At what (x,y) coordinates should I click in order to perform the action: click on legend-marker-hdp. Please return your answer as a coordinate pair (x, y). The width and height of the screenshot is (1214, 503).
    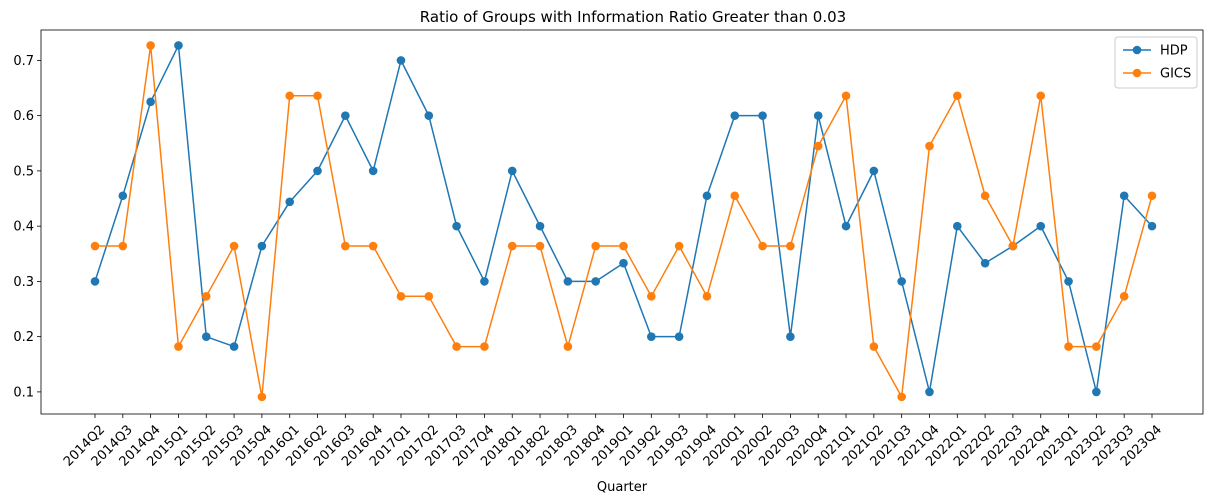
    Looking at the image, I should click on (1137, 50).